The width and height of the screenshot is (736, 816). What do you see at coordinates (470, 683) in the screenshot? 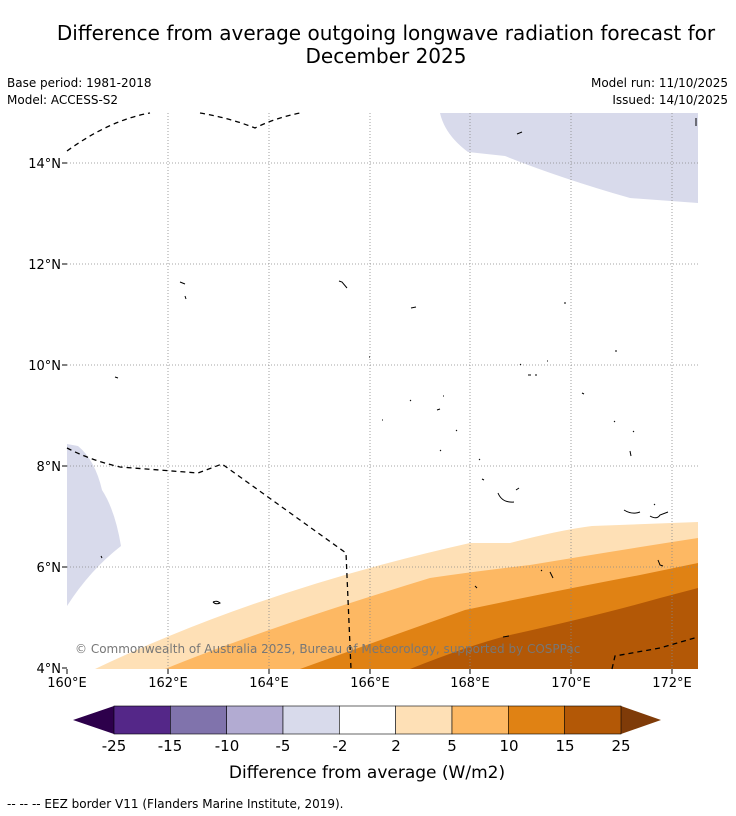
I see `lon-label-168e: 168°E` at bounding box center [470, 683].